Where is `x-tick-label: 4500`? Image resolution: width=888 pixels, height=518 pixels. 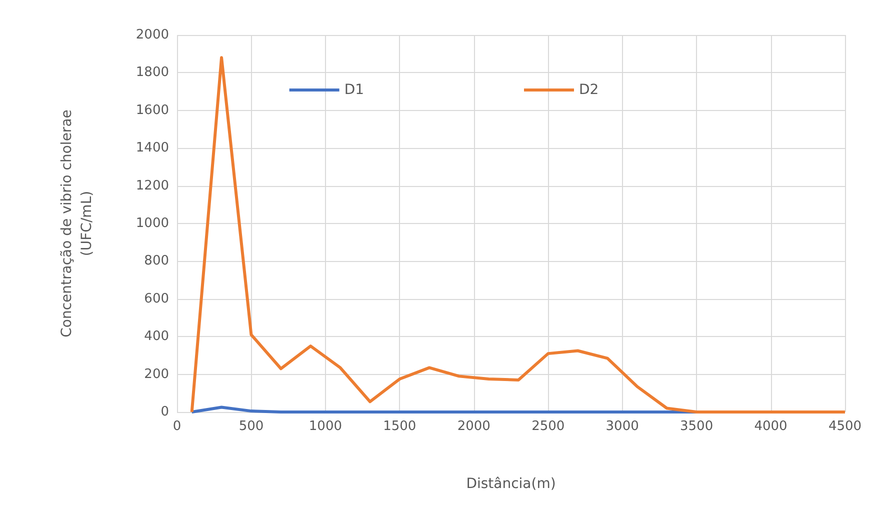 x-tick-label: 4500 is located at coordinates (845, 426).